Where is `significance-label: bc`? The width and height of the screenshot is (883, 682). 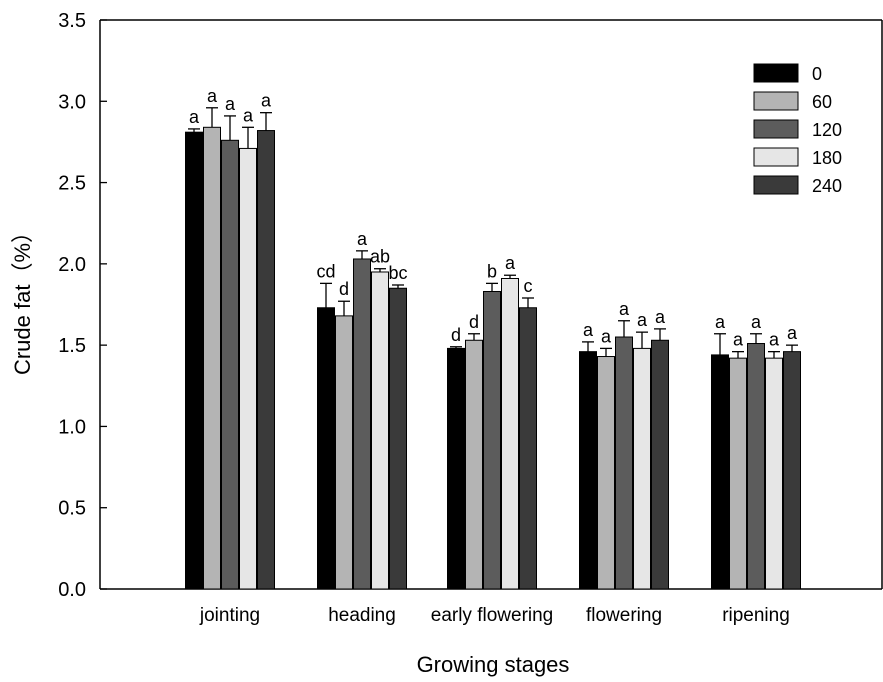 significance-label: bc is located at coordinates (397, 273).